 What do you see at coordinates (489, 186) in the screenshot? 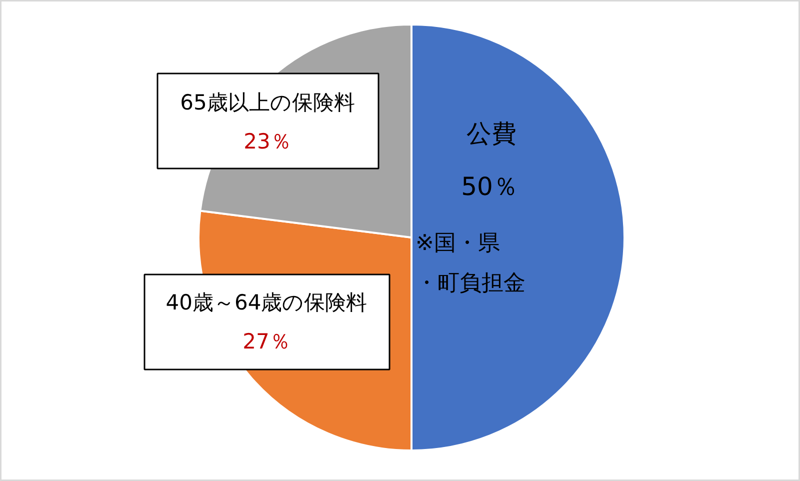
I see `data-label: 50％` at bounding box center [489, 186].